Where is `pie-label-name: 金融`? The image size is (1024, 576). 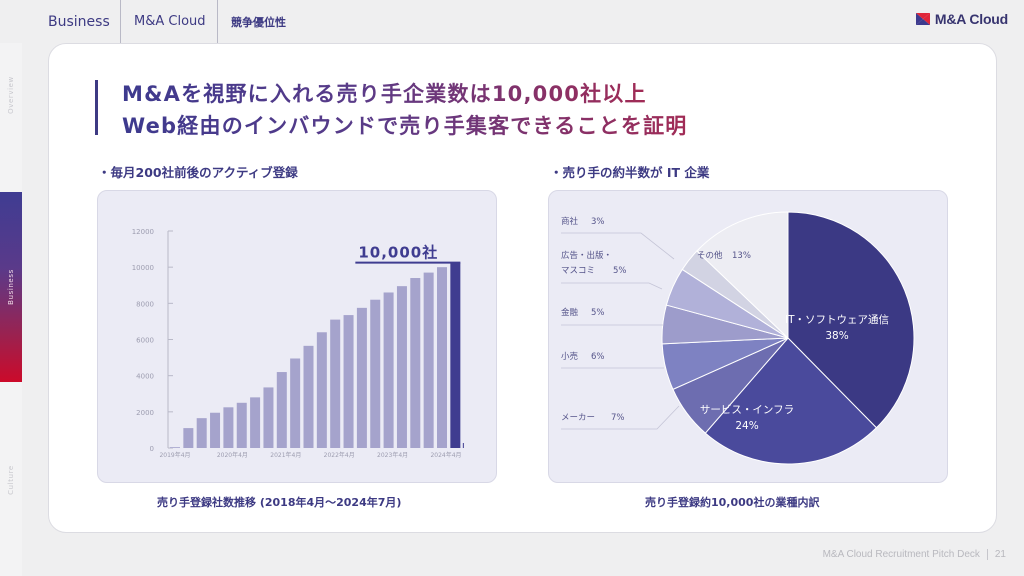 pie-label-name: 金融 is located at coordinates (570, 312).